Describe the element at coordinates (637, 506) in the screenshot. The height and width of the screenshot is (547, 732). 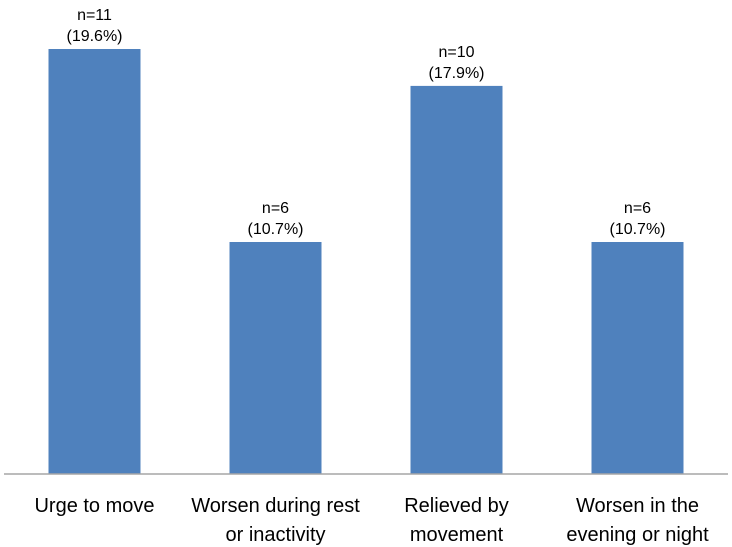
I see `category-label-4-line-1: Worsen in the` at that location.